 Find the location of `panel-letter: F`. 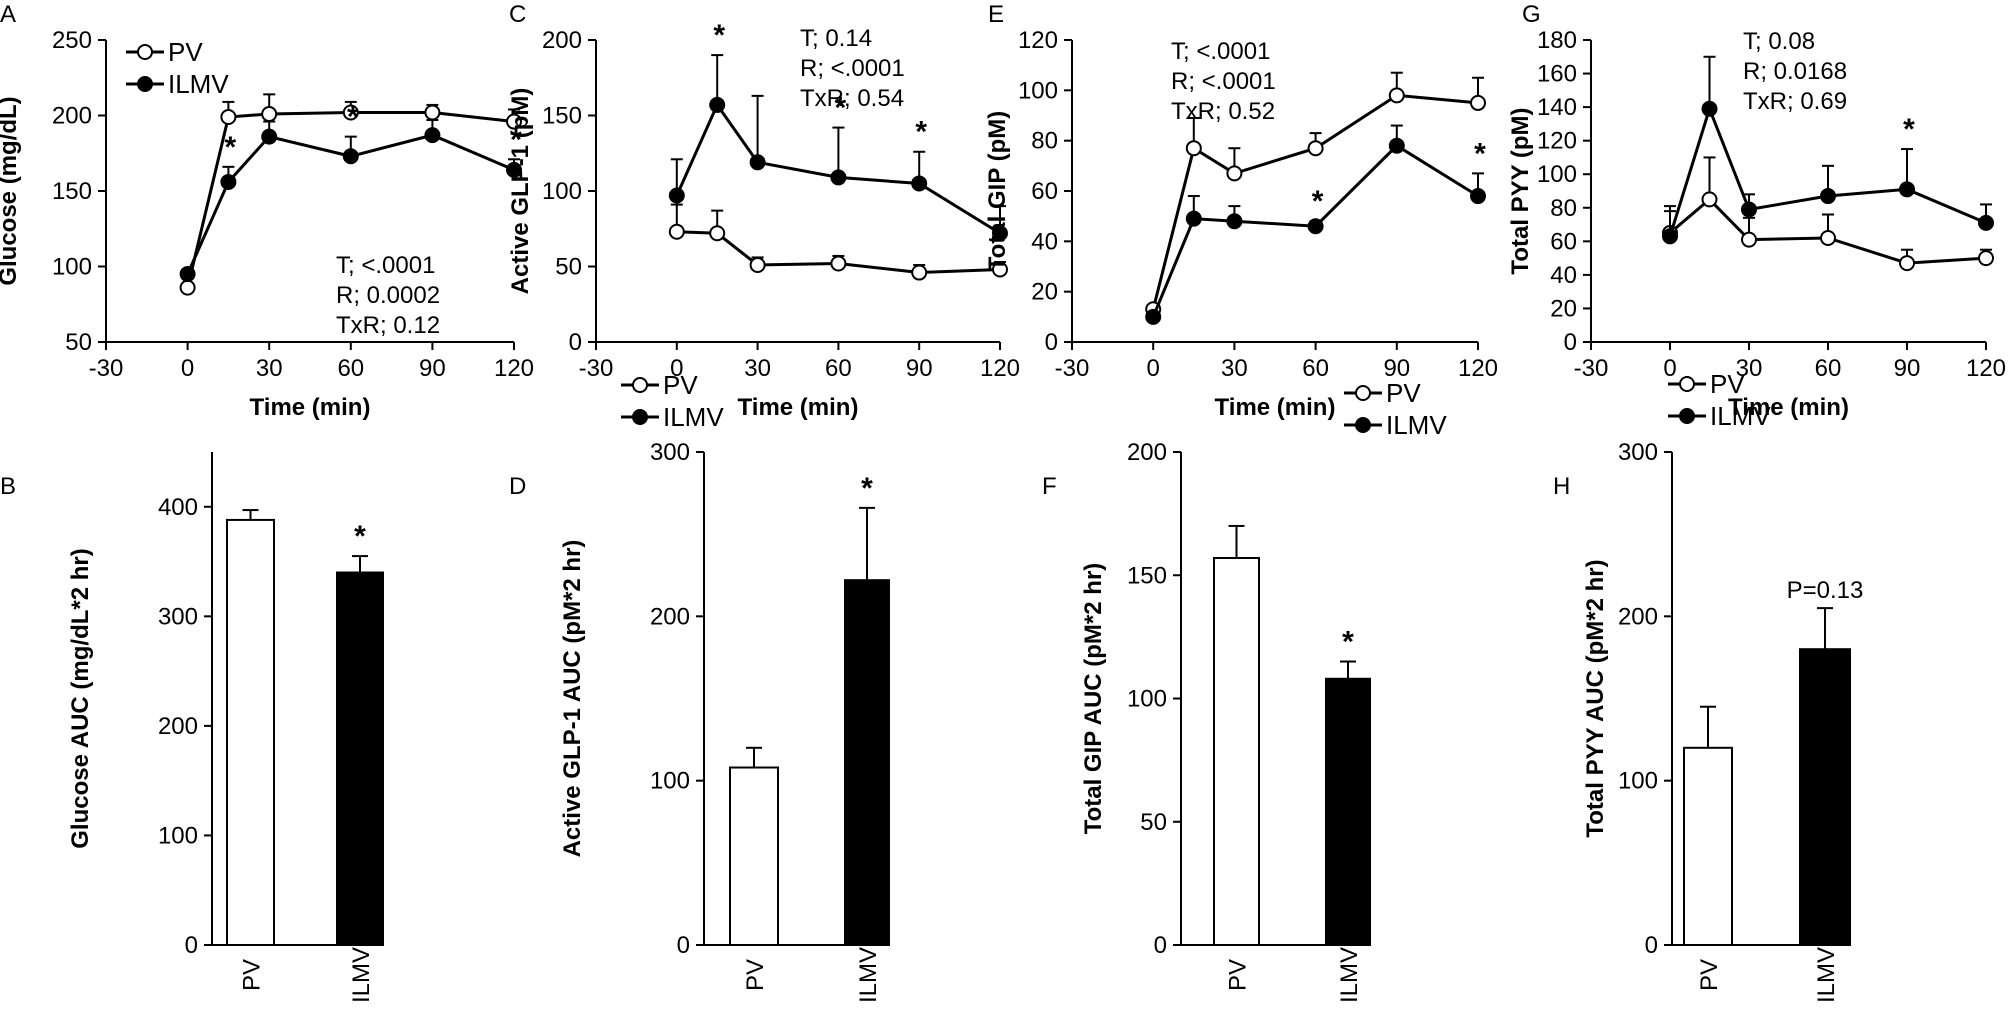

panel-letter: F is located at coordinates (1049, 486).